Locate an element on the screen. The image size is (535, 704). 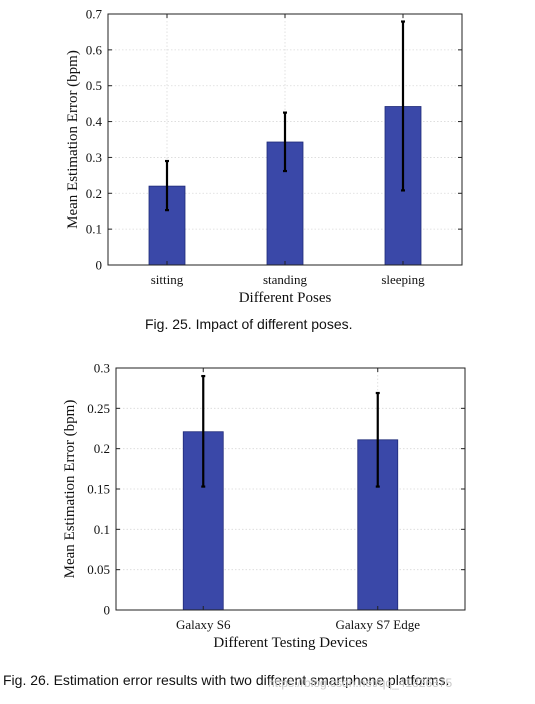
x-axis-title: Different Poses is located at coordinates (285, 298).